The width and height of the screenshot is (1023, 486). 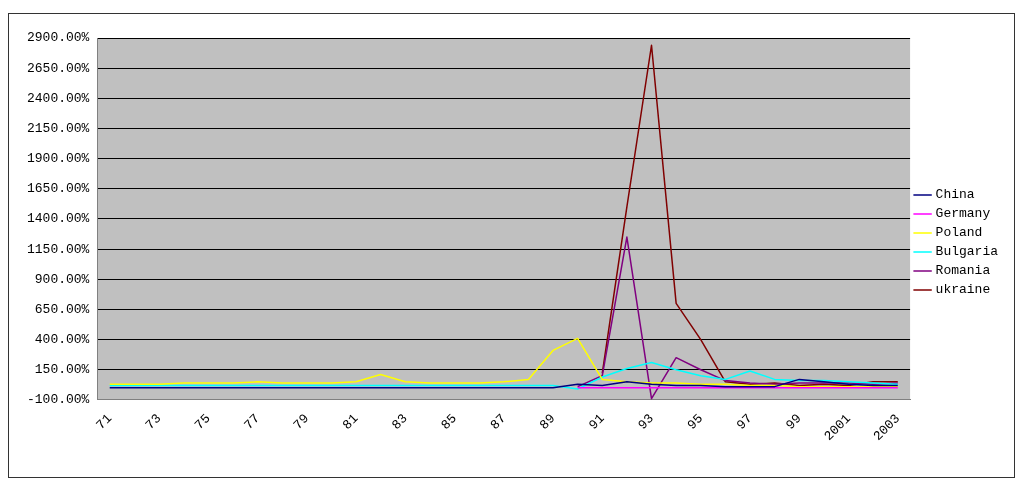 I want to click on y-tick-label: -100.00%, so click(x=58, y=400).